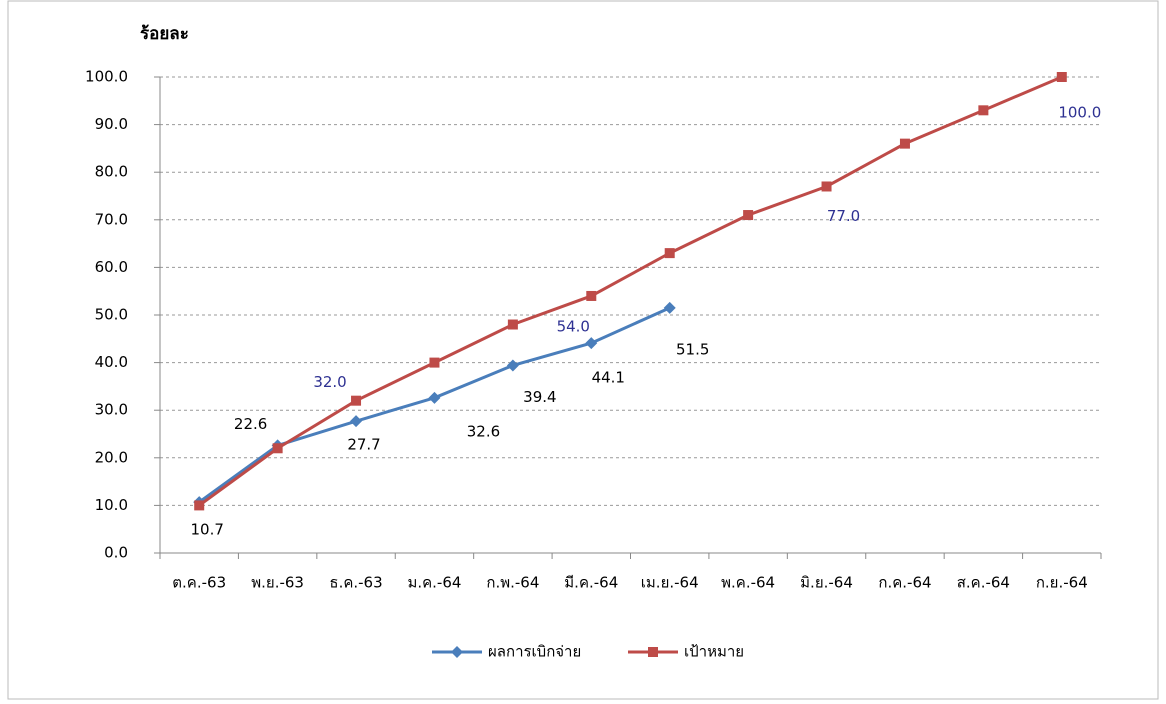  What do you see at coordinates (983, 583) in the screenshot?
I see `x-tick-label: ส.ค.-64` at bounding box center [983, 583].